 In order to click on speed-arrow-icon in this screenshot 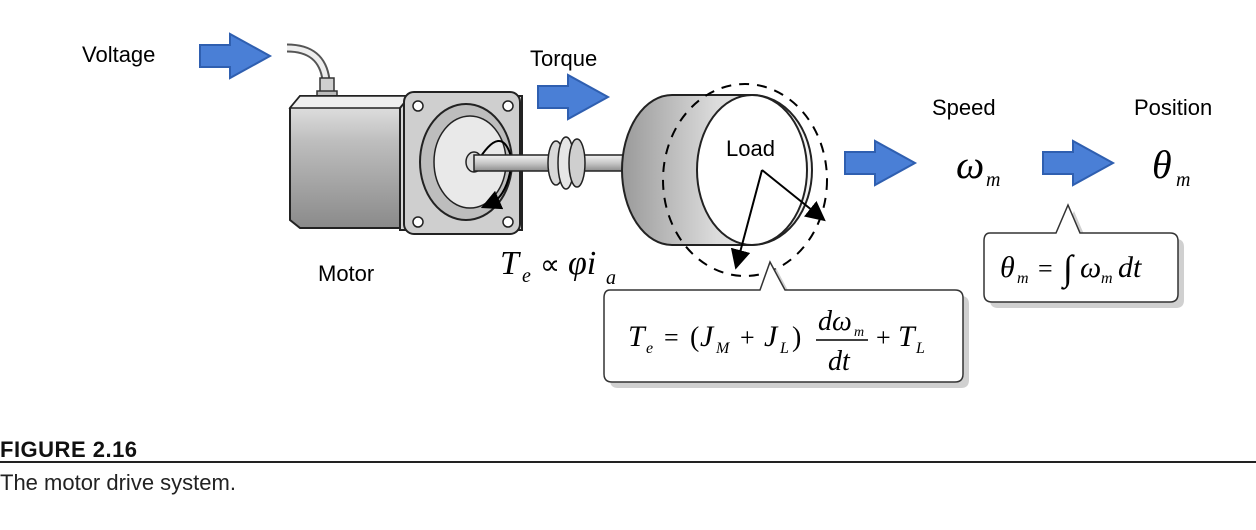, I will do `click(881, 163)`.